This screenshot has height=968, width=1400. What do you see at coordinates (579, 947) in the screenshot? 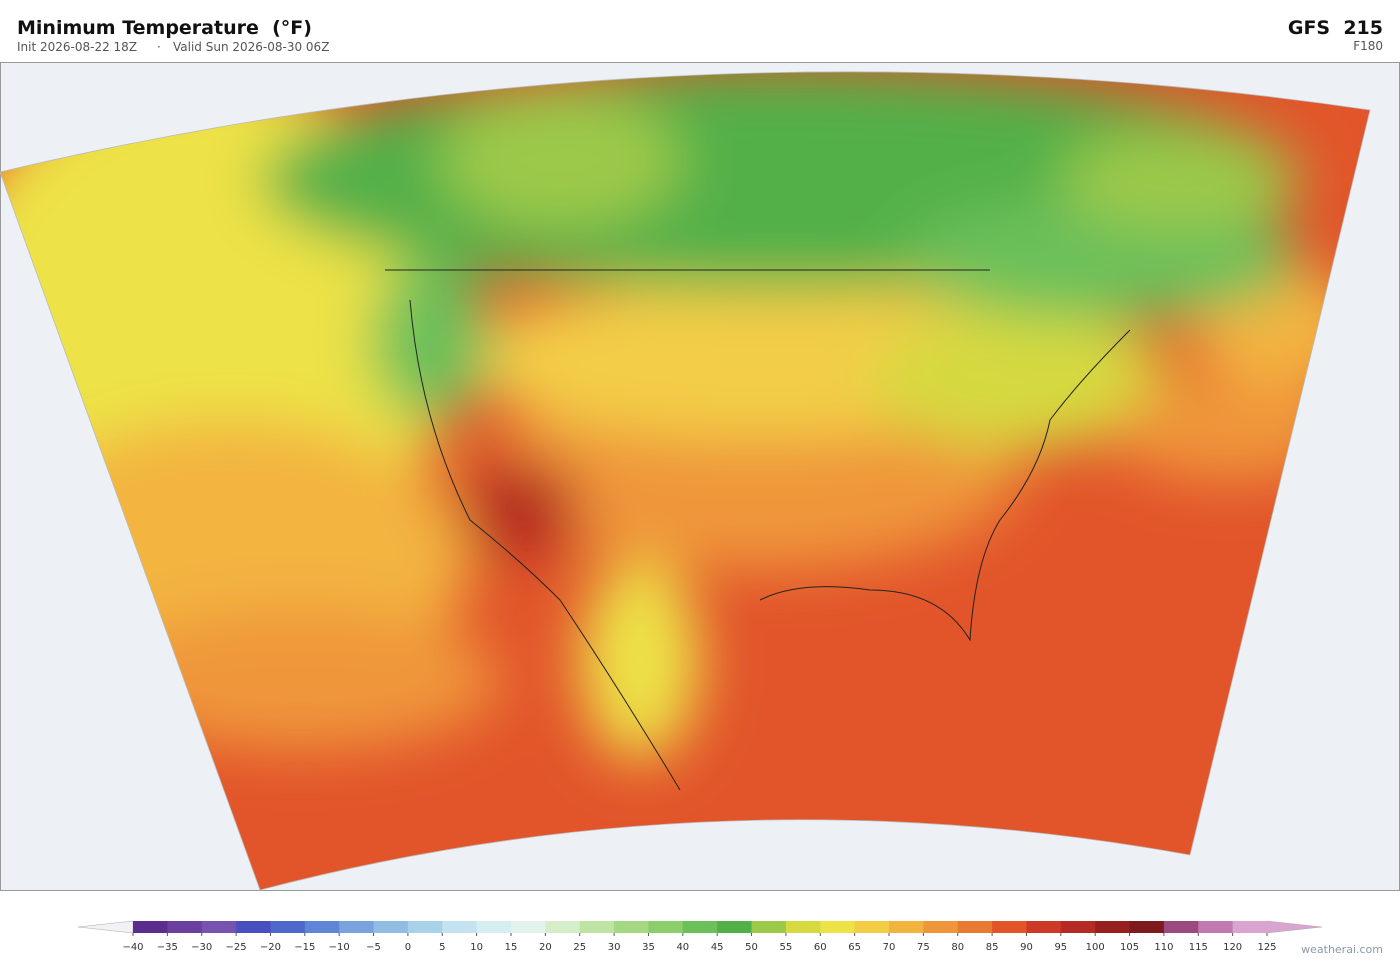
I see `tick-label: 25` at bounding box center [579, 947].